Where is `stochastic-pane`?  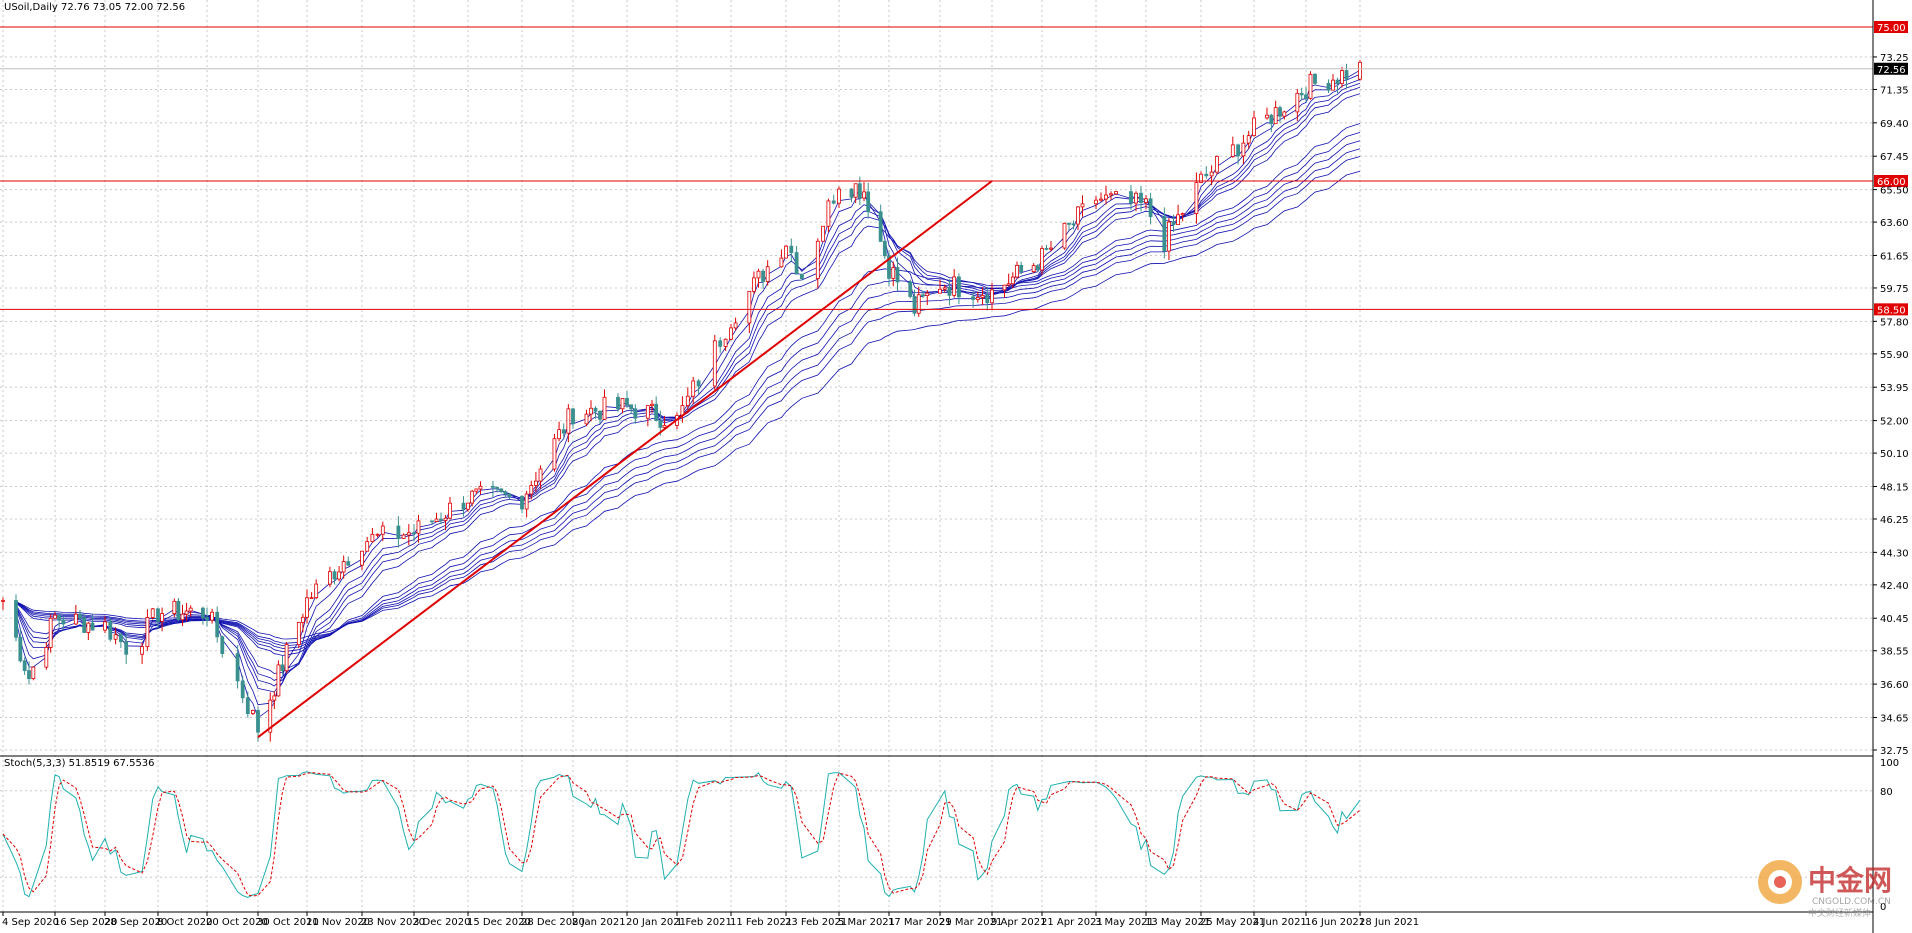 stochastic-pane is located at coordinates (936, 835).